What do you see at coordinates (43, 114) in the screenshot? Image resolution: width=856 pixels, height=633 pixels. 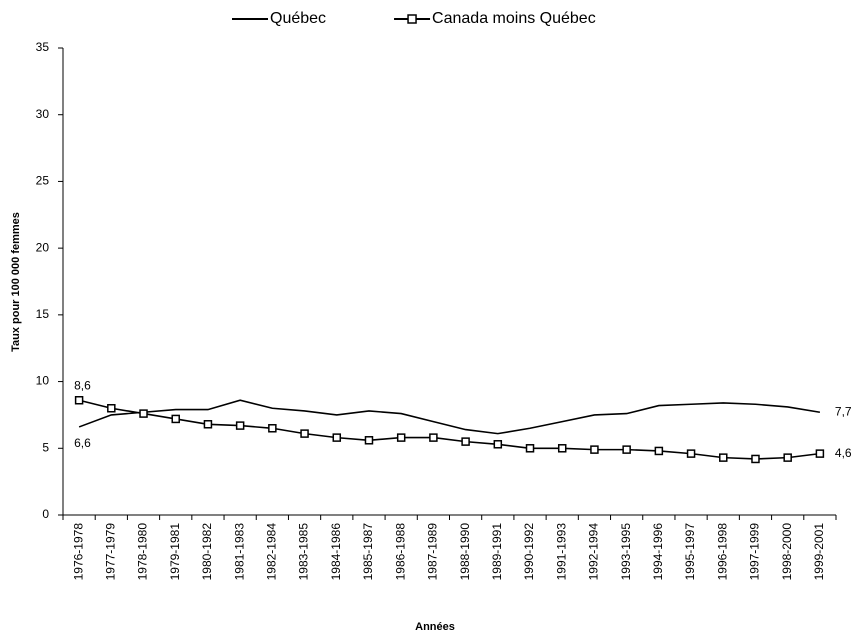 I see `y-tick-label: 30` at bounding box center [43, 114].